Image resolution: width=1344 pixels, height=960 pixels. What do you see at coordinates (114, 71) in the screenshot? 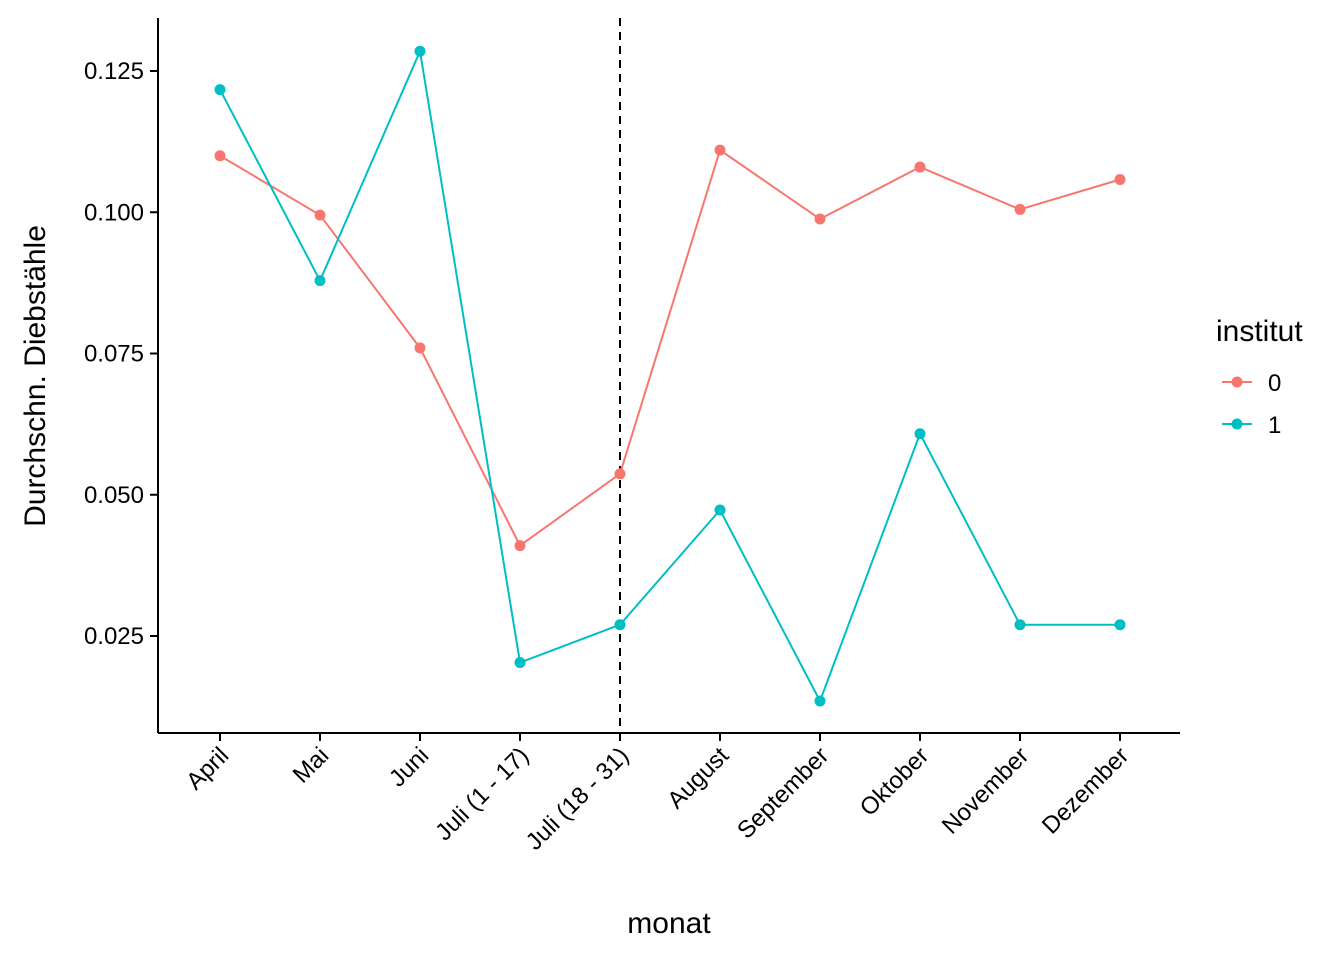
I see `y-tick-label: 0.125` at bounding box center [114, 71].